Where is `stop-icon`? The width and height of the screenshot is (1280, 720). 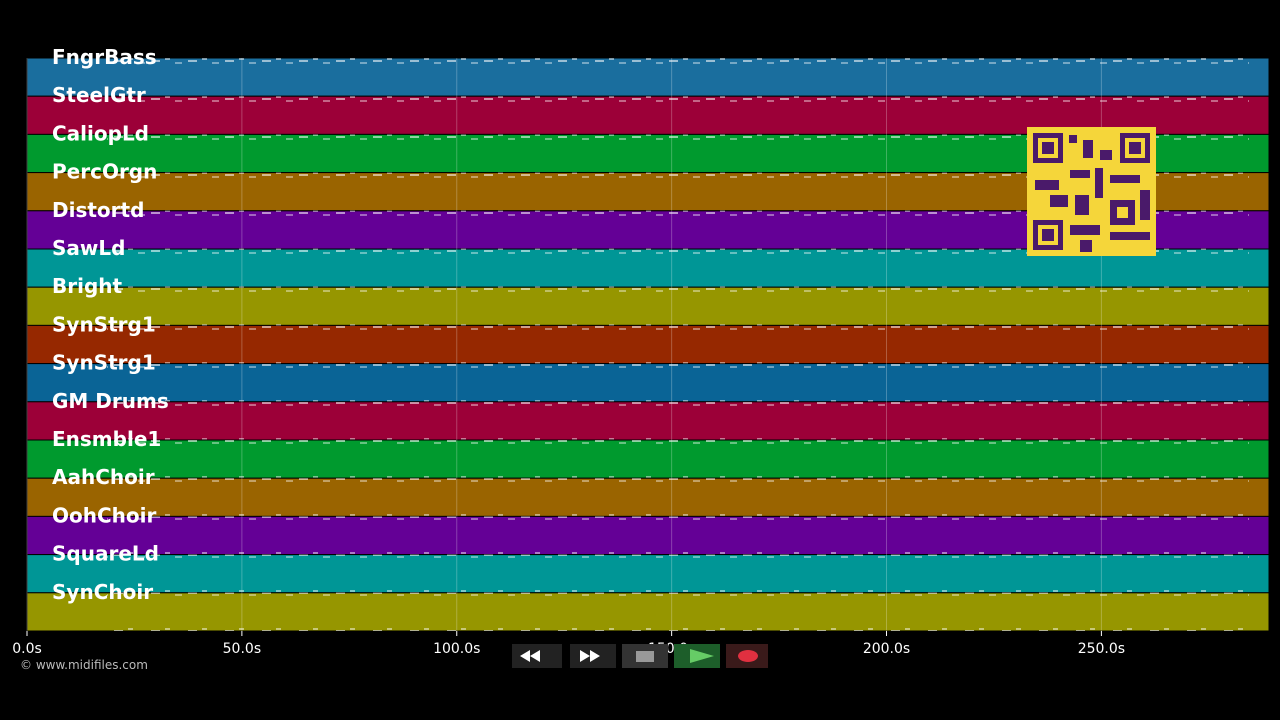 stop-icon is located at coordinates (645, 656).